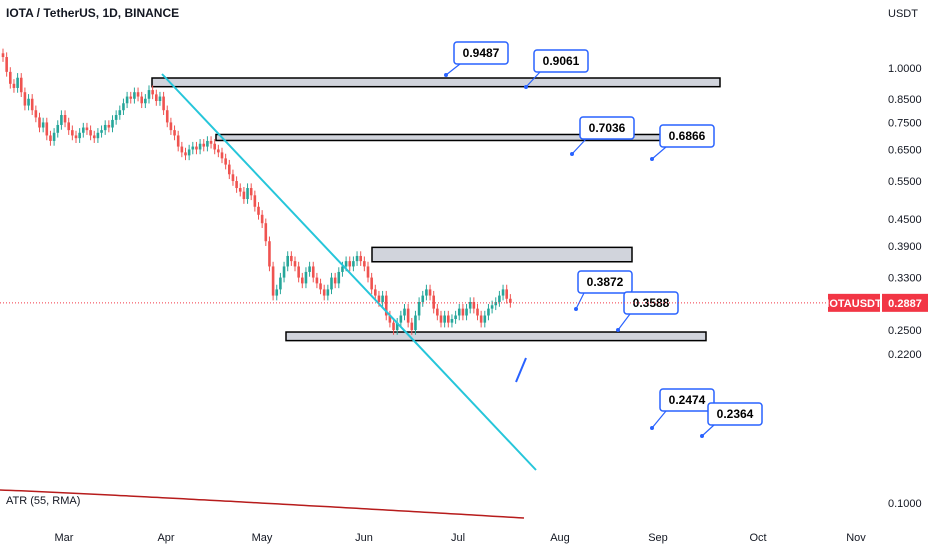  I want to click on callout-label: 0.9487, so click(481, 53).